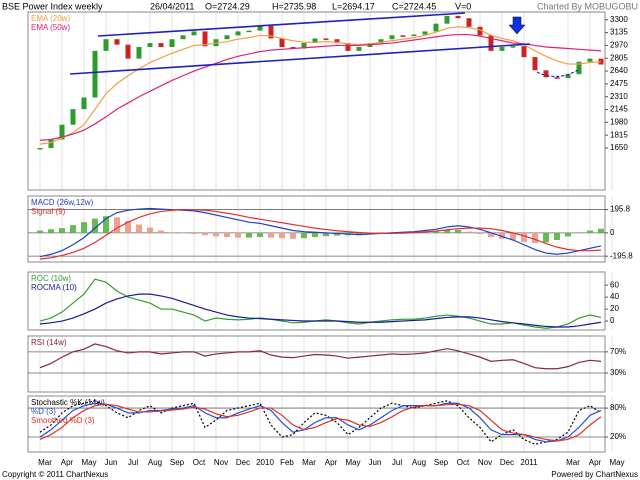 The height and width of the screenshot is (480, 640). I want to click on panel-frame, so click(316, 301).